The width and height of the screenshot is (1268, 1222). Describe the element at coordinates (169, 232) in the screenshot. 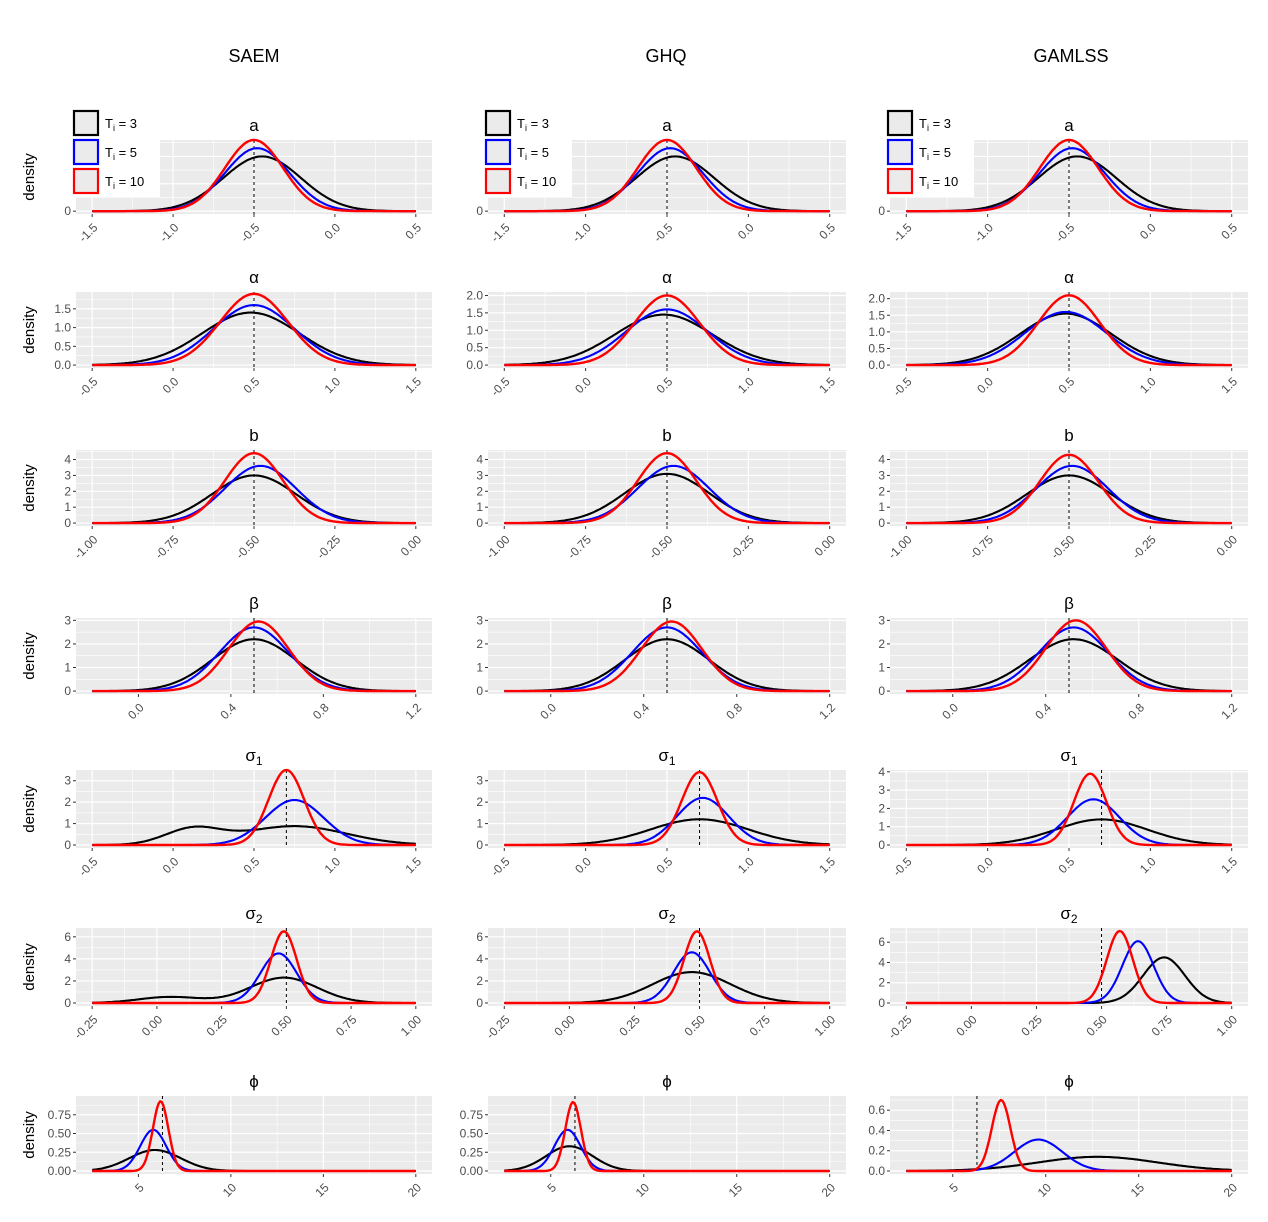

I see `x-tick-label: -1.0` at that location.